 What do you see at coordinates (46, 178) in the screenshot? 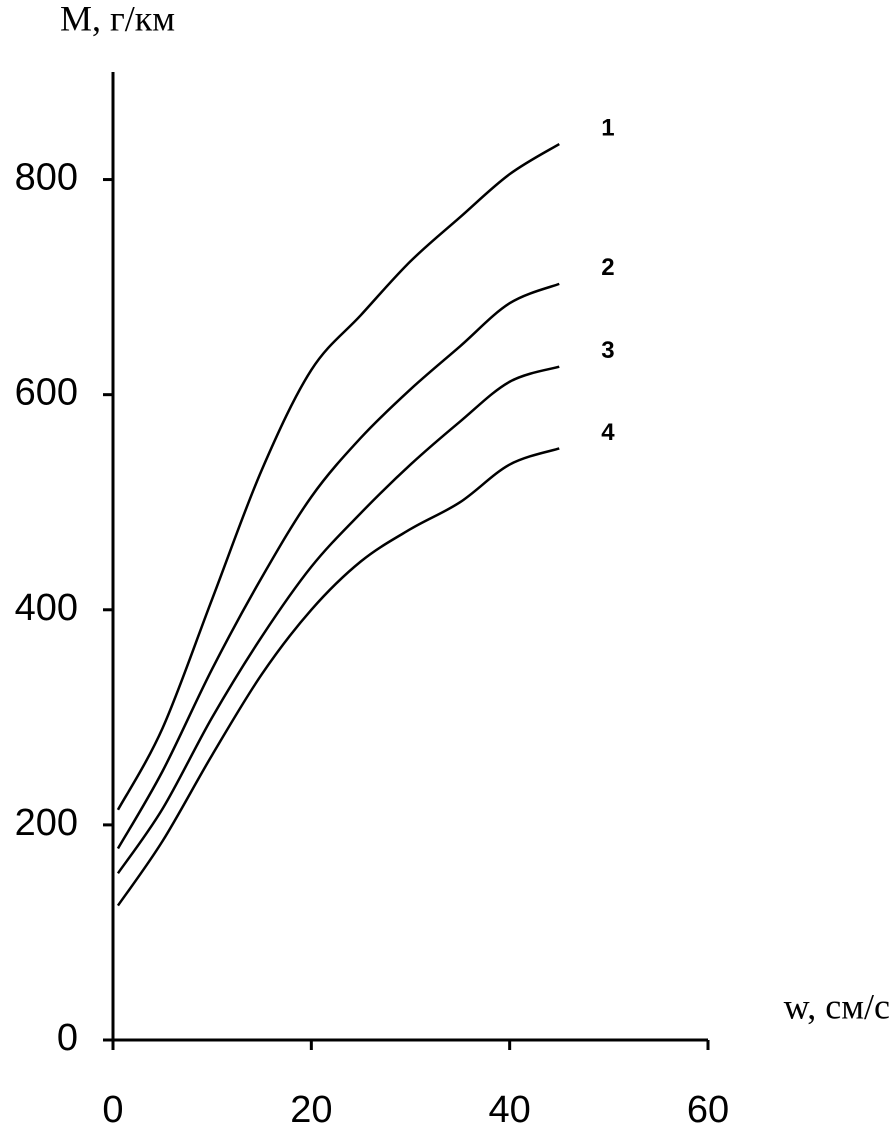
I see `y-tick-label: 800` at bounding box center [46, 178].